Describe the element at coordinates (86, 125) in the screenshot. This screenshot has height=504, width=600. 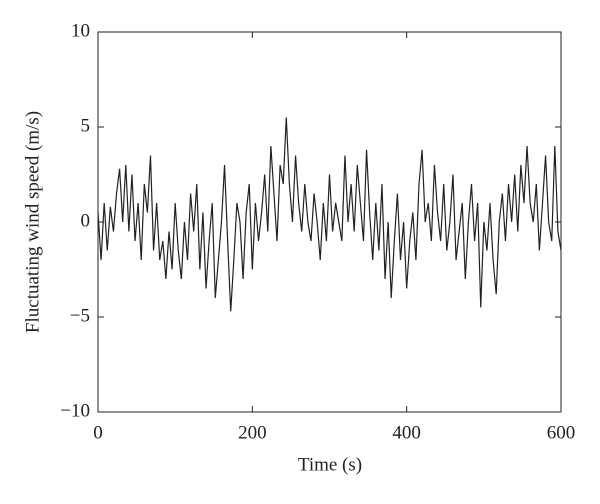
I see `y-tick-label: 5` at that location.